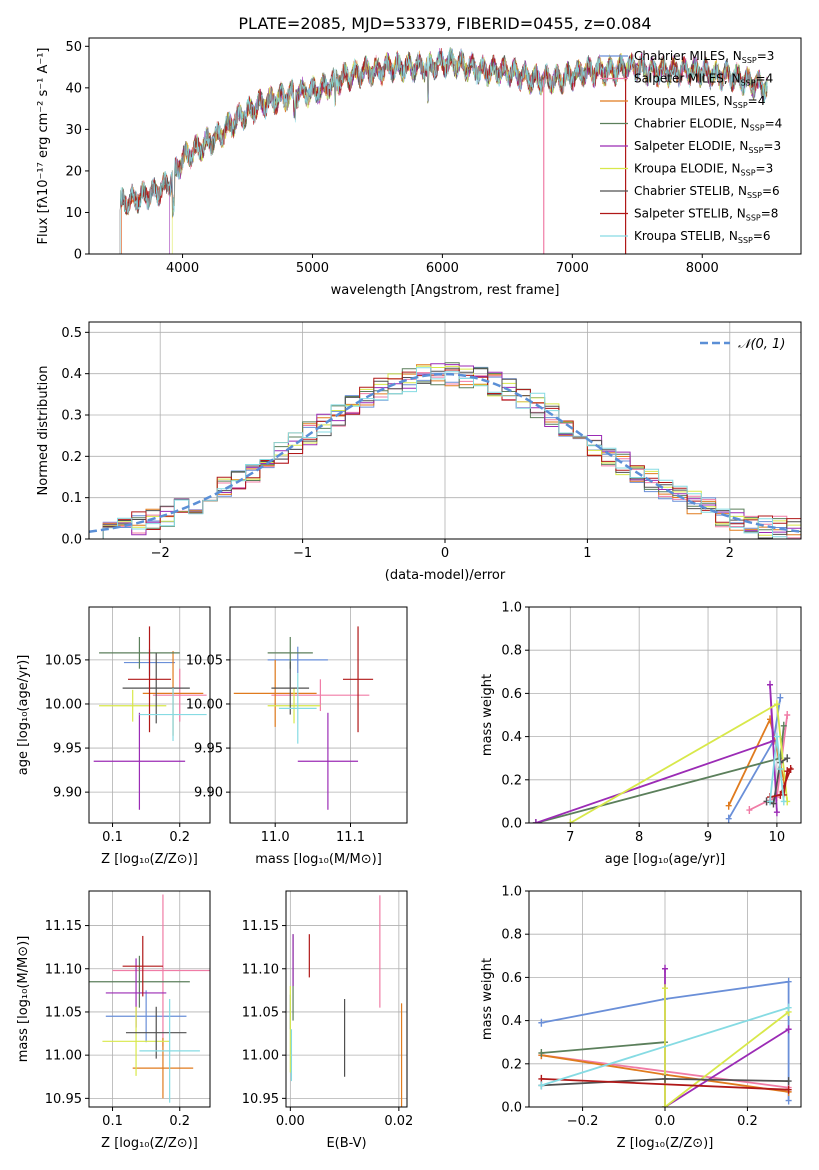 The height and width of the screenshot is (1170, 819). I want to click on y-tick-label: 0.1, so click(71, 498).